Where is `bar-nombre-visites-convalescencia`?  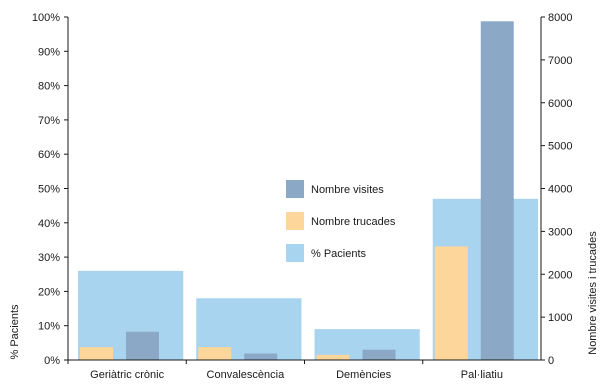
bar-nombre-visites-convalescencia is located at coordinates (261, 356).